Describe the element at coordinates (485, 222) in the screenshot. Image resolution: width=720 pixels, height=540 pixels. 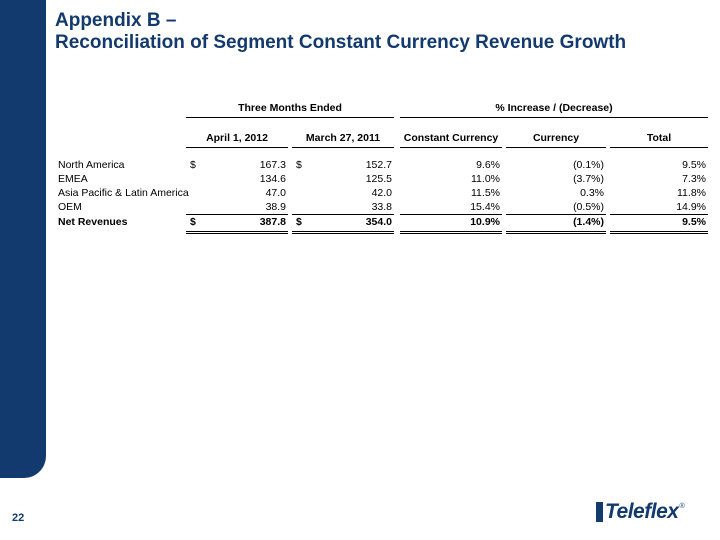
I see `constant-value: 10.9%` at that location.